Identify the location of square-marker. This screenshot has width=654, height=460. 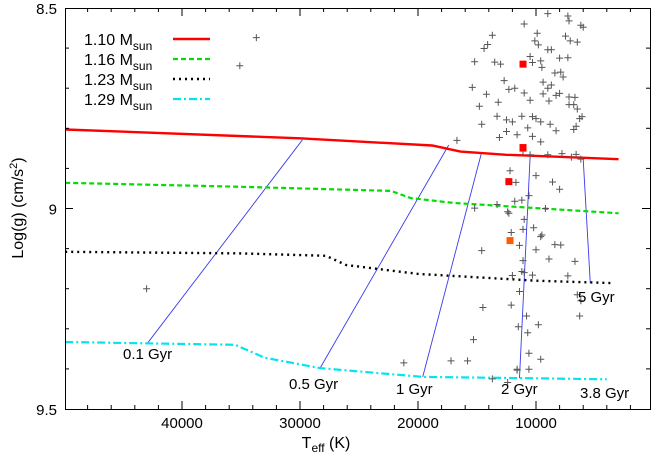
(523, 148).